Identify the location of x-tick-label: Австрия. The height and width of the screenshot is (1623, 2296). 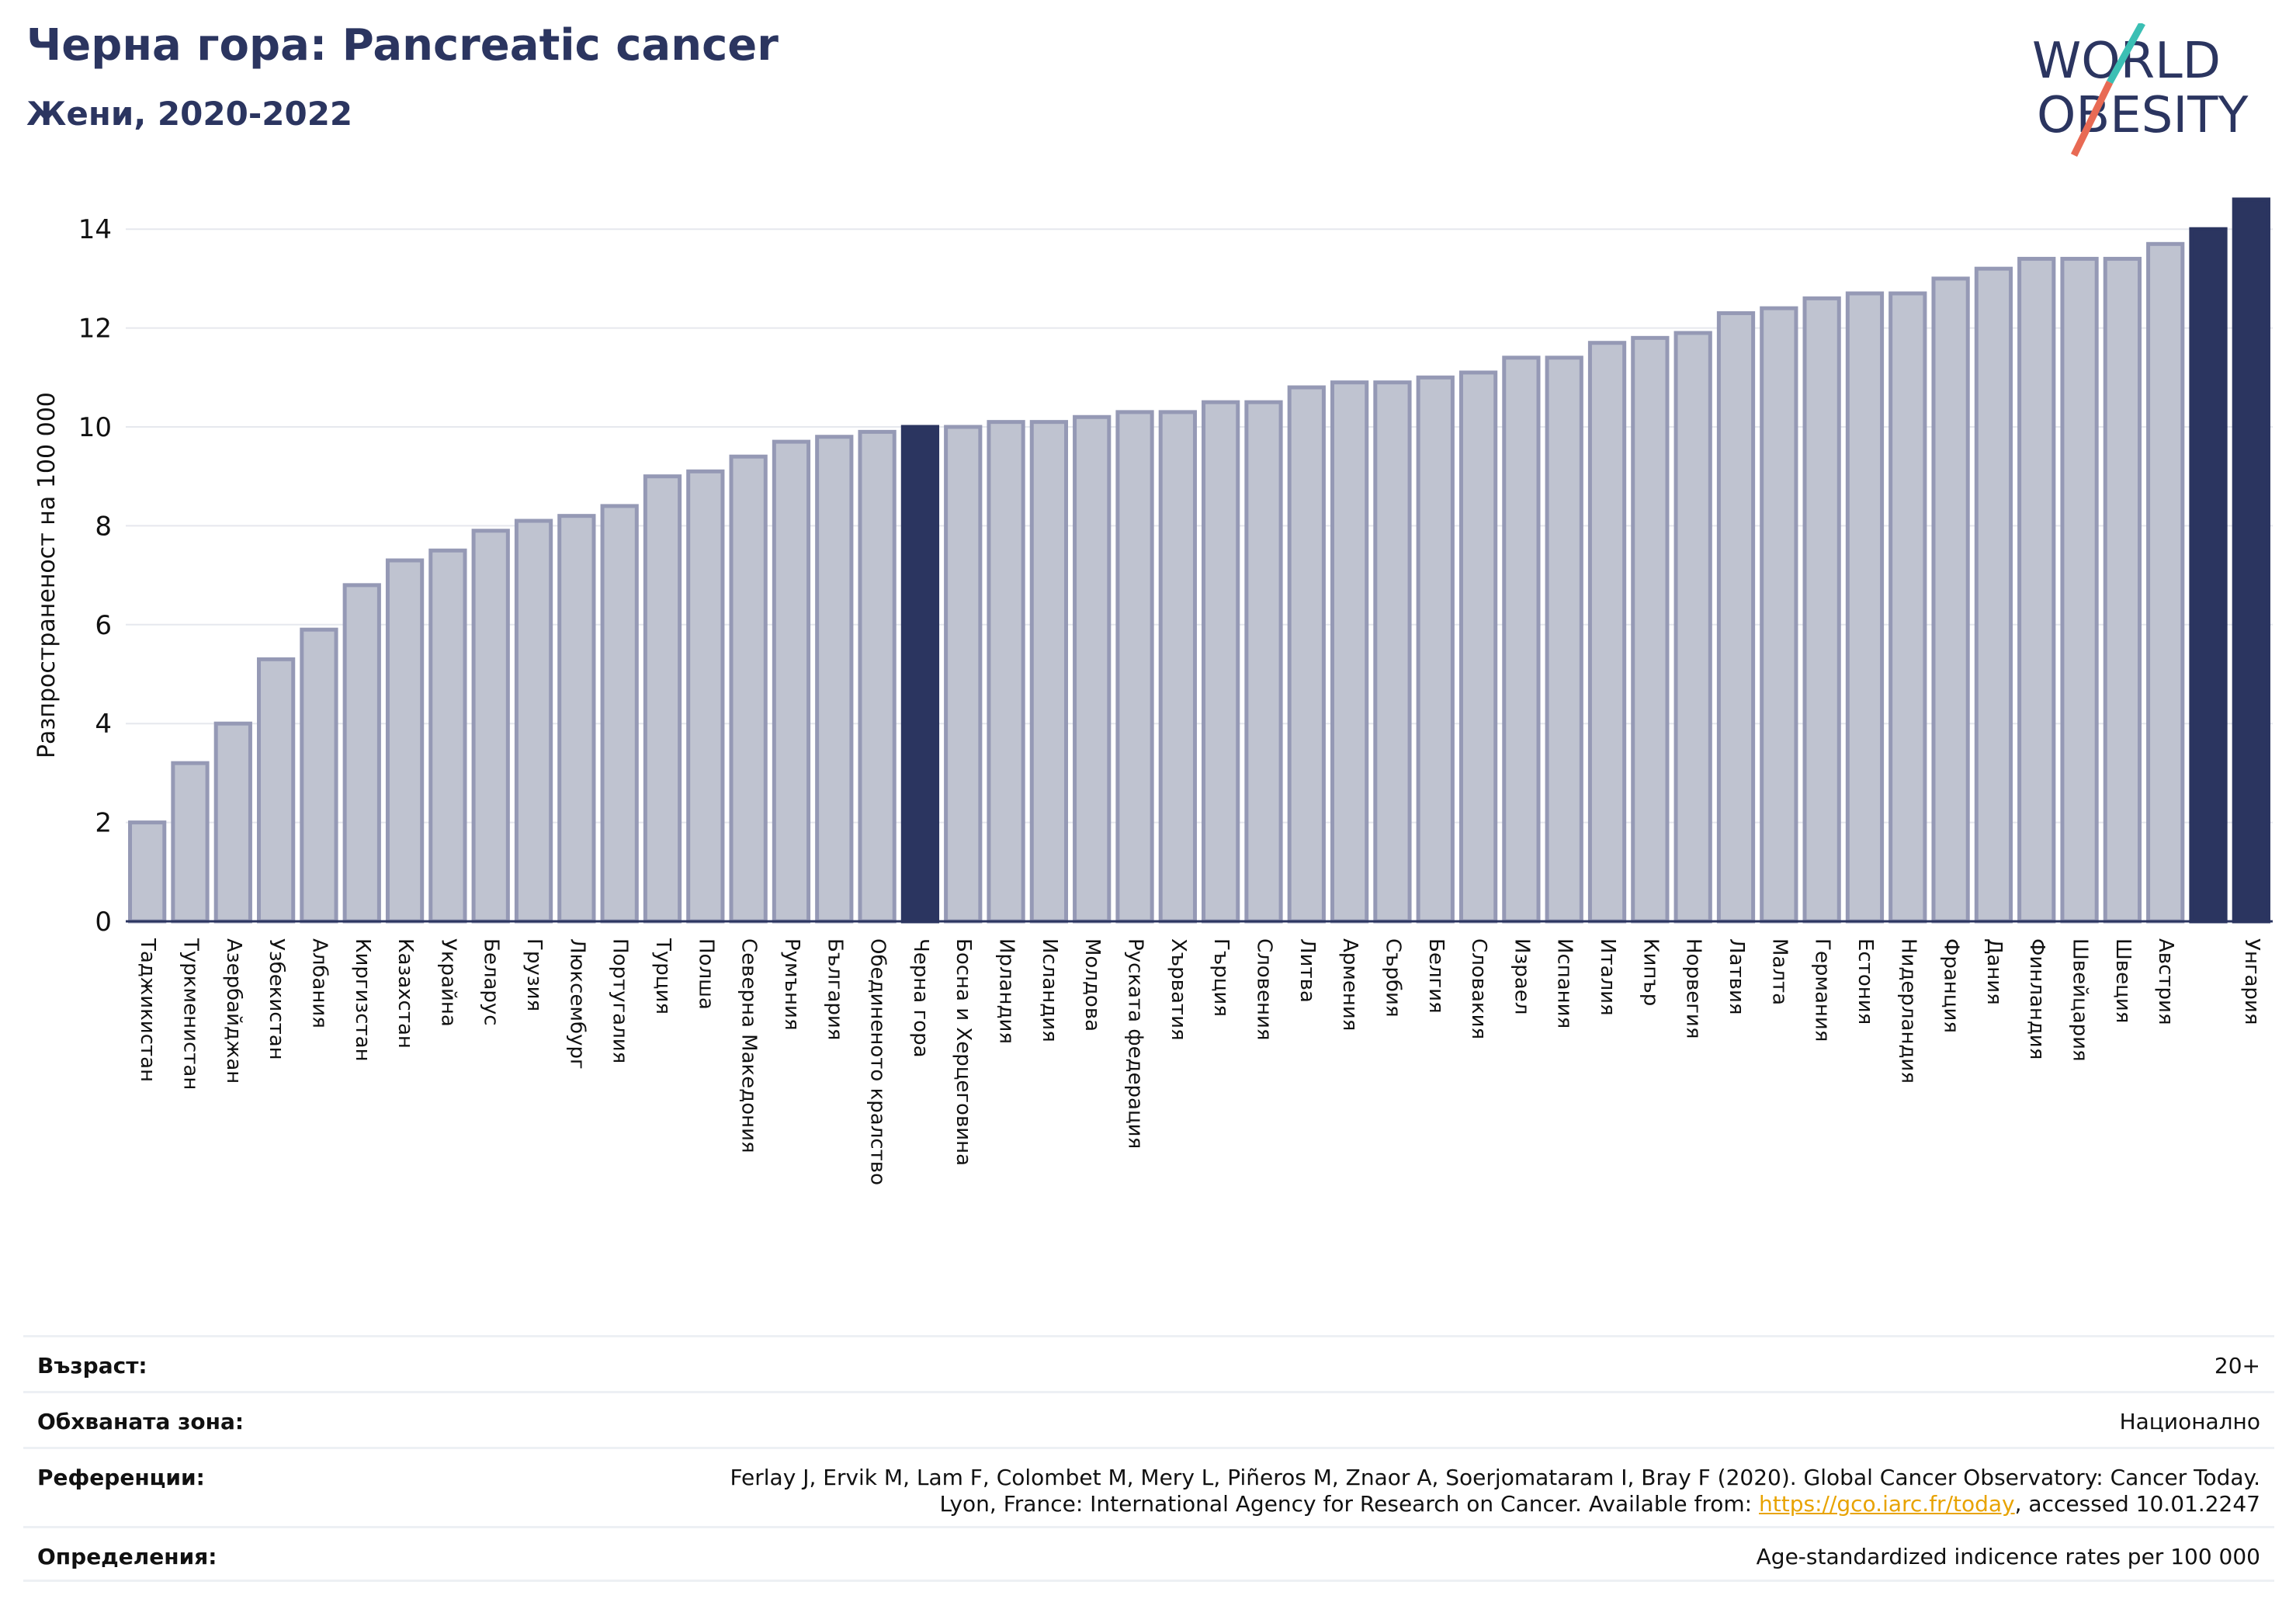
(2165, 981).